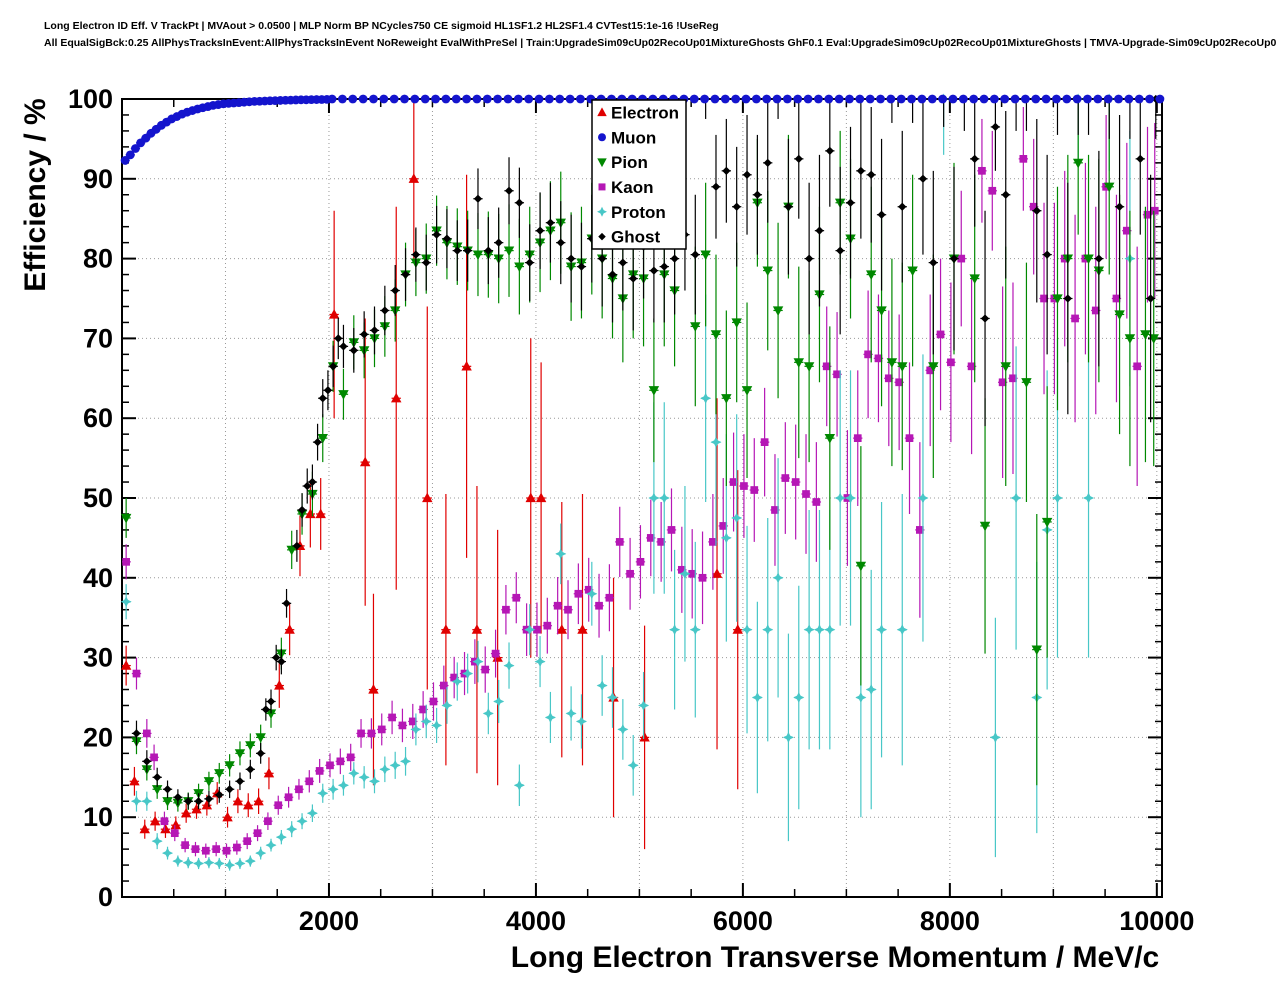  I want to click on legend: Electron Muon Pion Kaon Proton Ghost, so click(639, 174).